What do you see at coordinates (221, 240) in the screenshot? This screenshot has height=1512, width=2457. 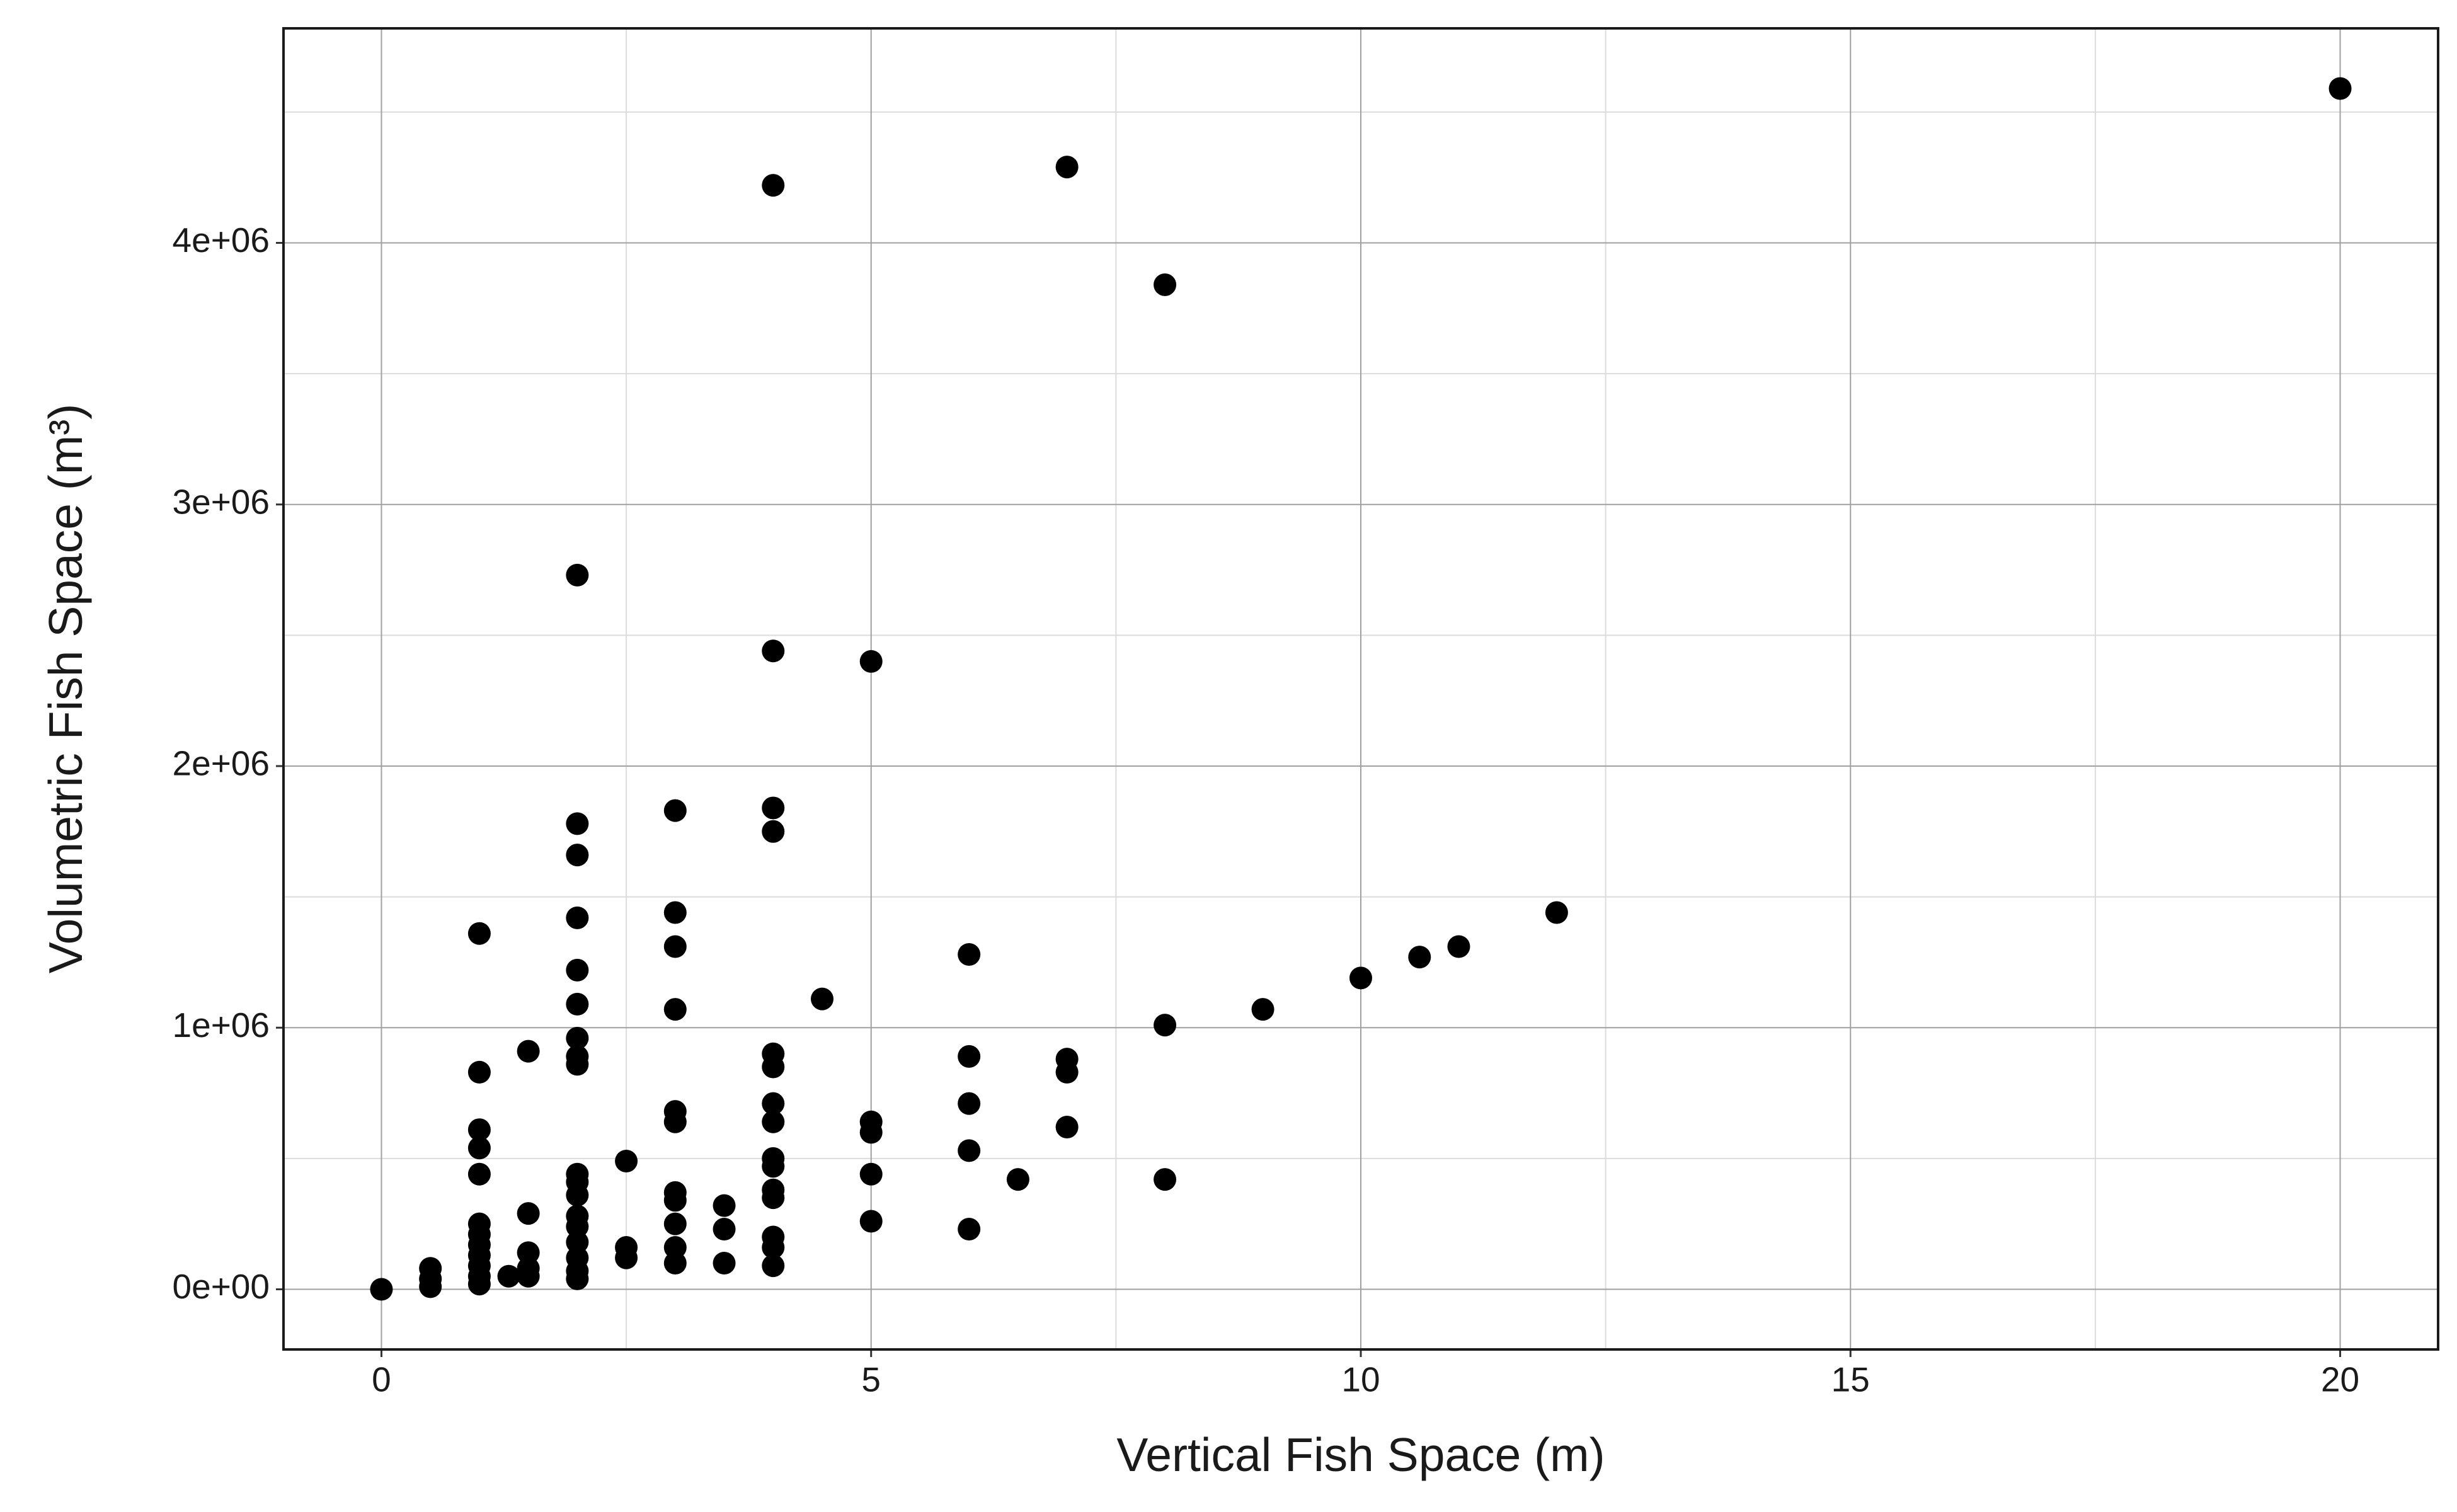 I see `y-tick-label: 4e+06` at bounding box center [221, 240].